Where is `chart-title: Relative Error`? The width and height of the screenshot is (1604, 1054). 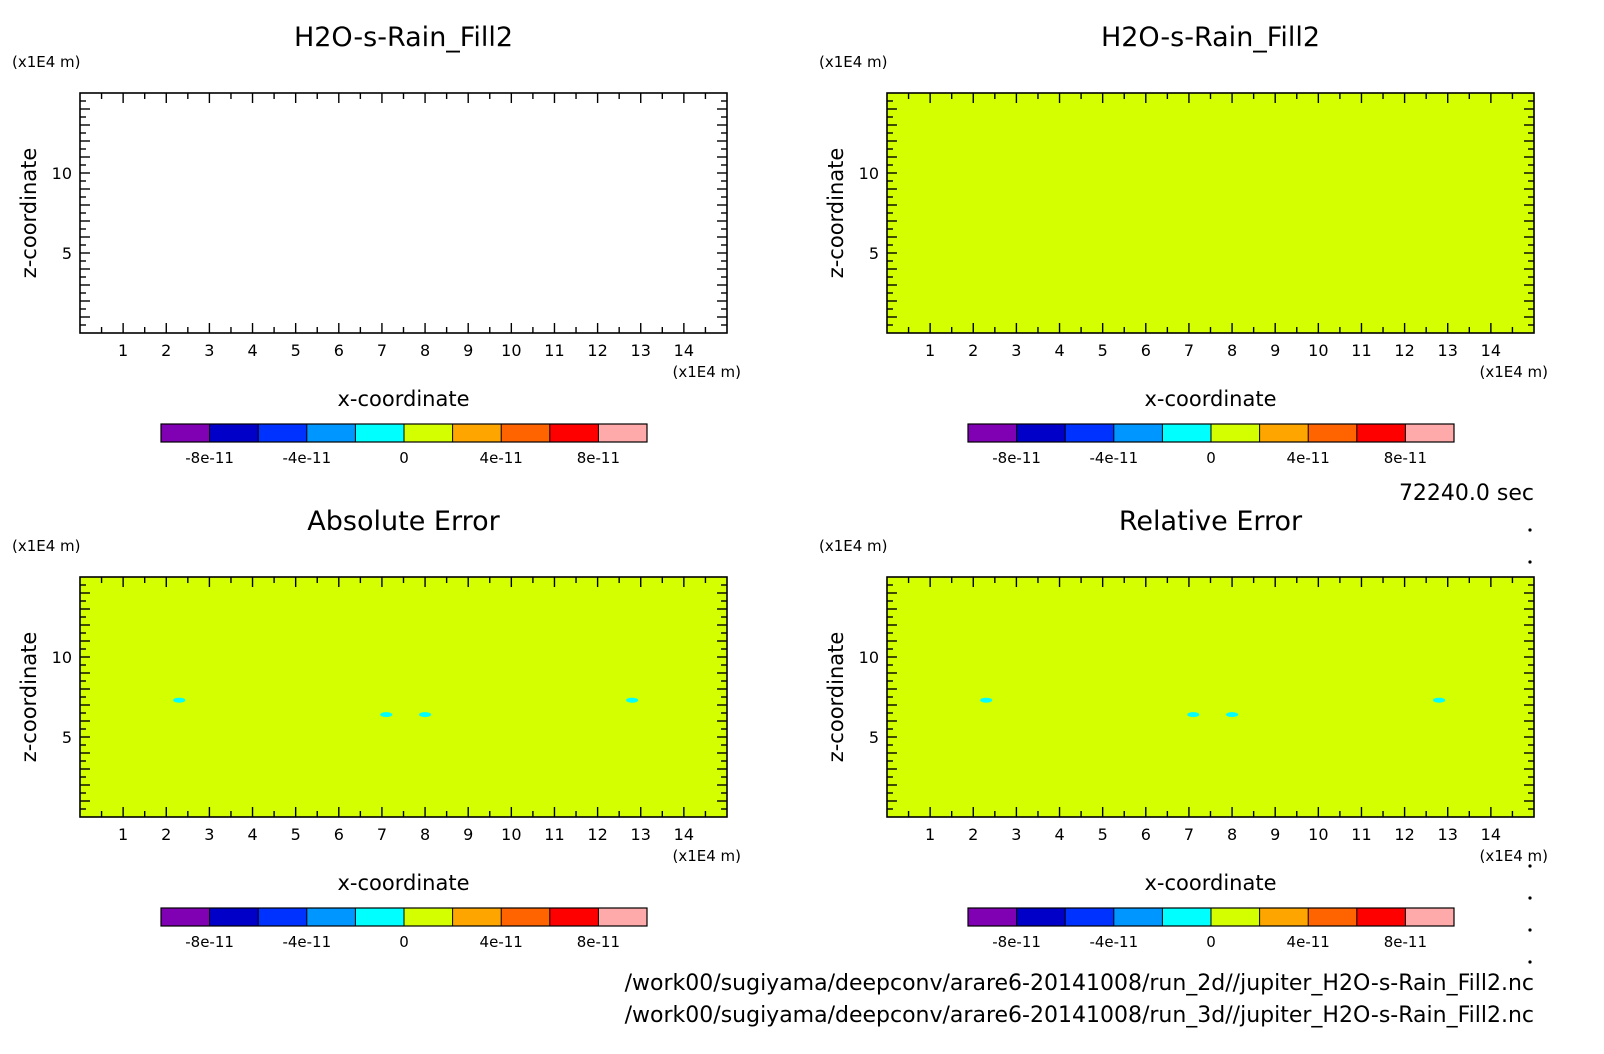 chart-title: Relative Error is located at coordinates (1211, 521).